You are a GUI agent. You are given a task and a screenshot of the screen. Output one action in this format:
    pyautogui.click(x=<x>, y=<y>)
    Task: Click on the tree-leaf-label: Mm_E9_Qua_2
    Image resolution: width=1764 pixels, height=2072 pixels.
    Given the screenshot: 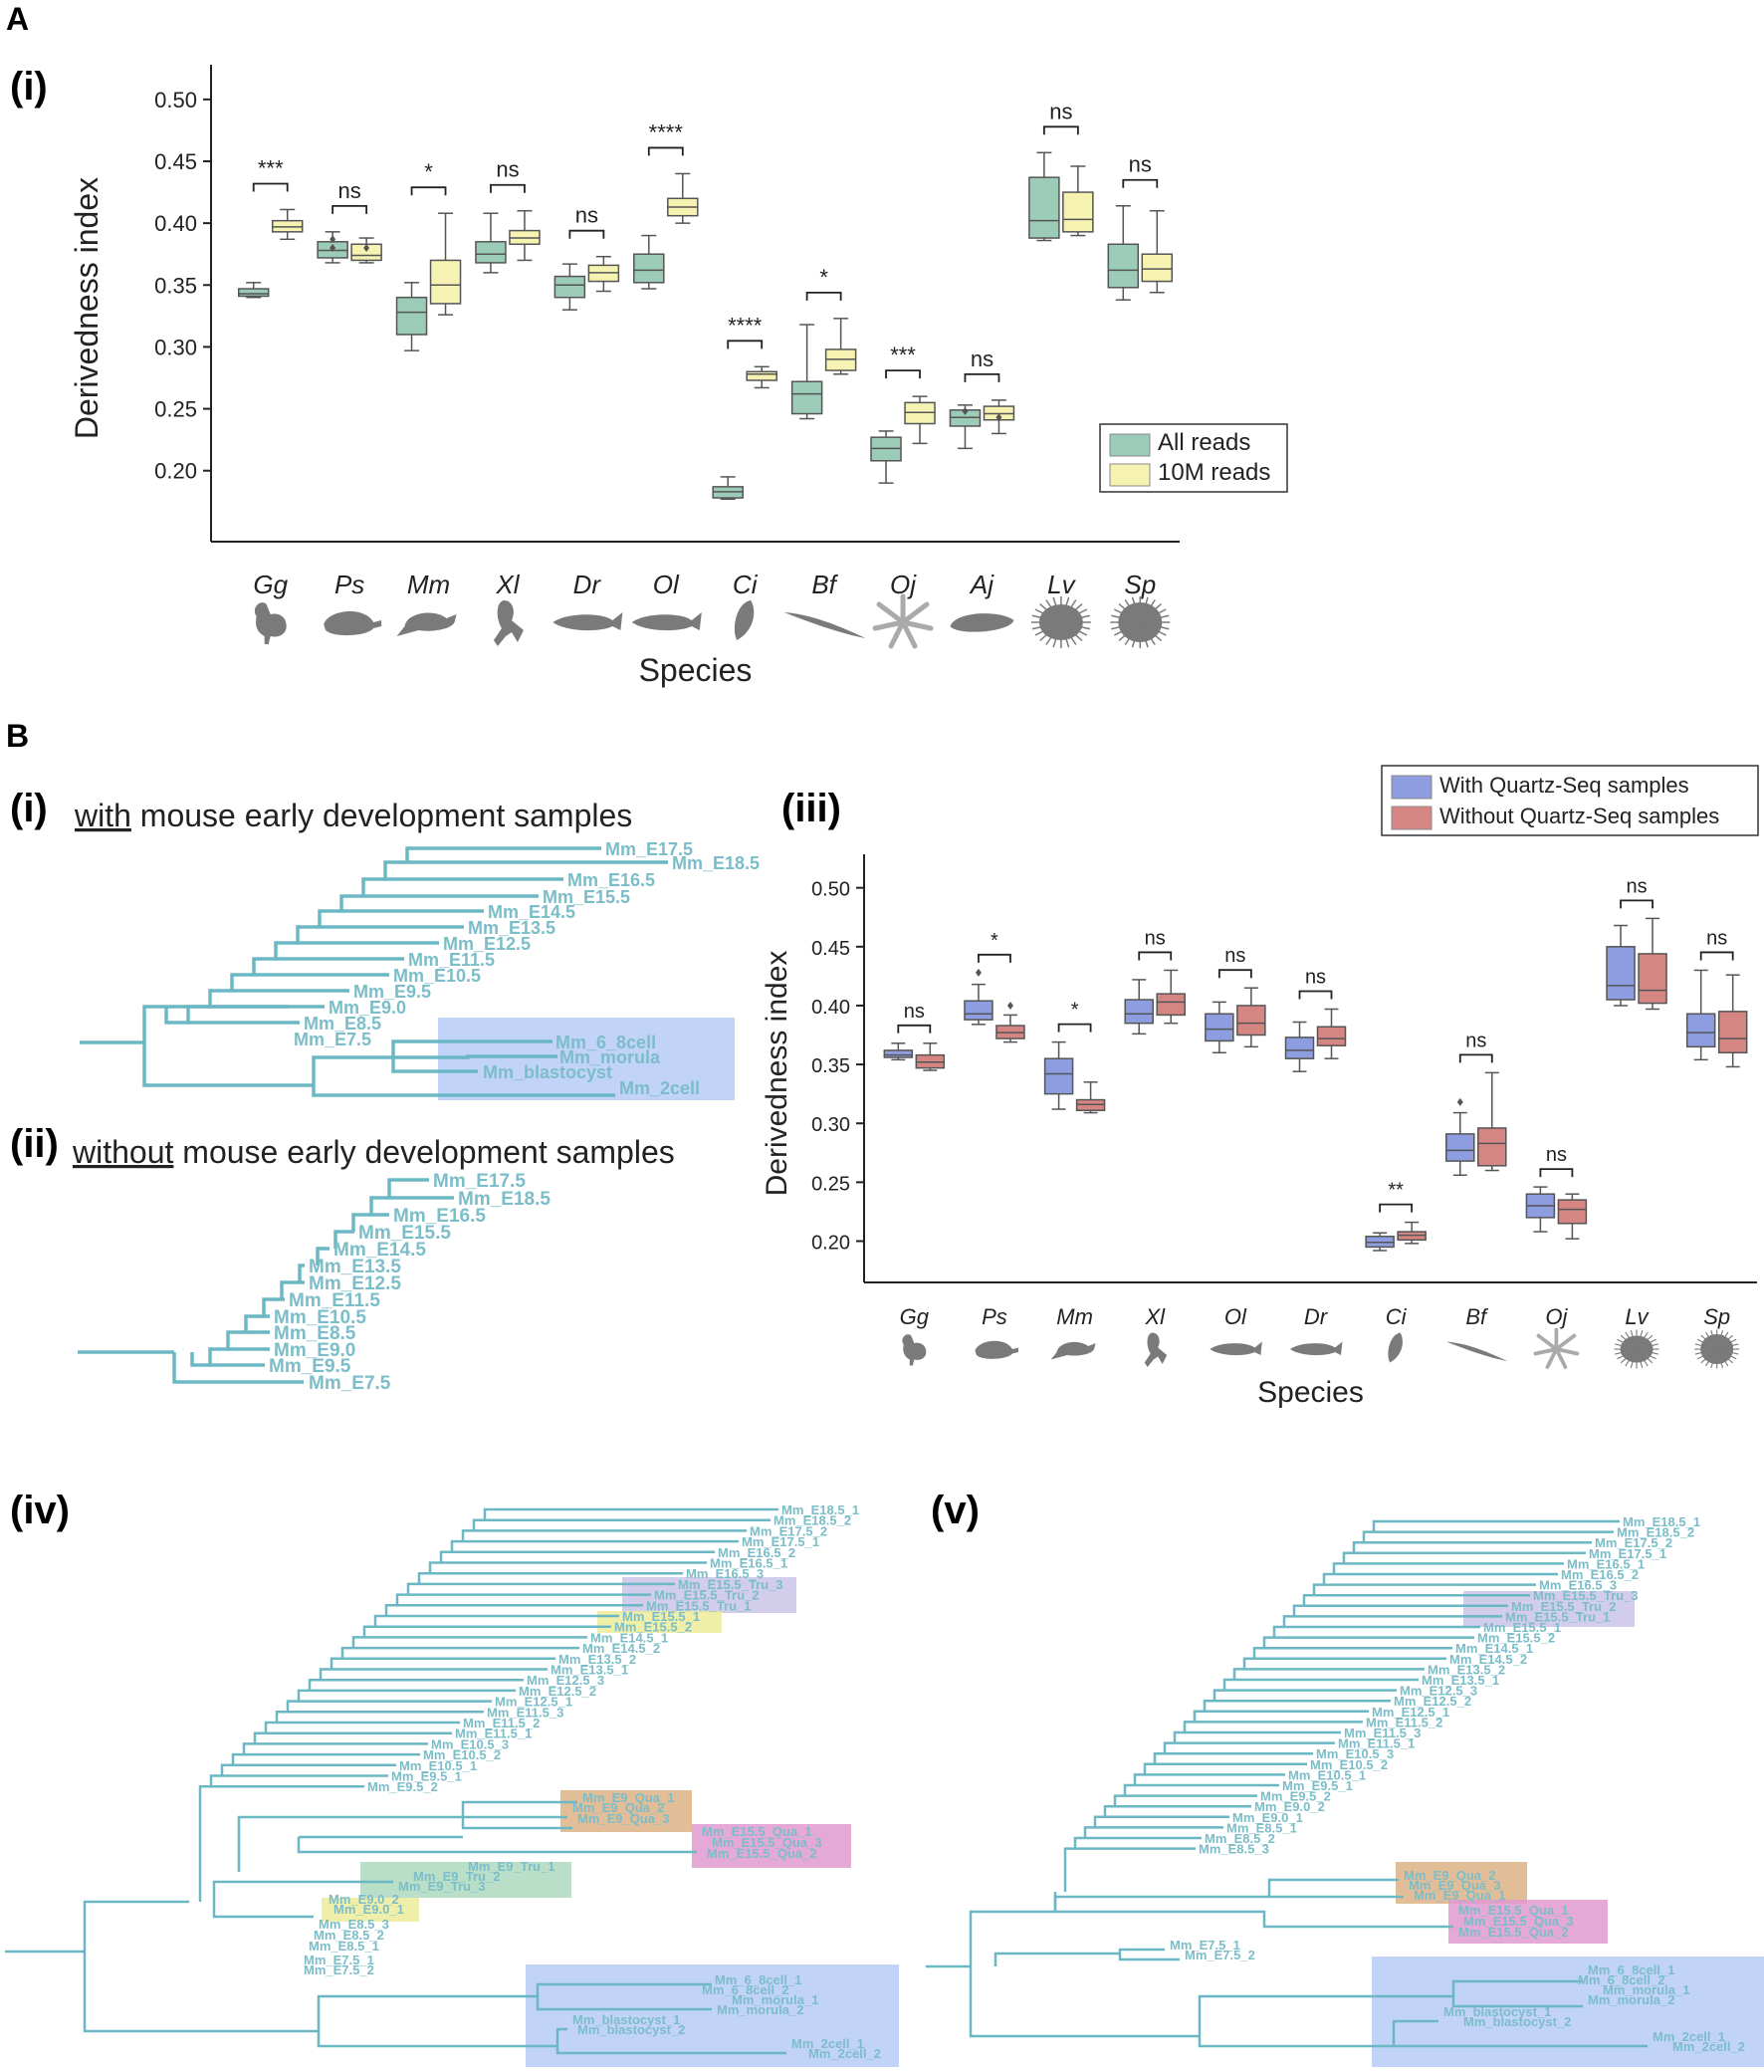 What is the action you would take?
    pyautogui.click(x=1450, y=1875)
    